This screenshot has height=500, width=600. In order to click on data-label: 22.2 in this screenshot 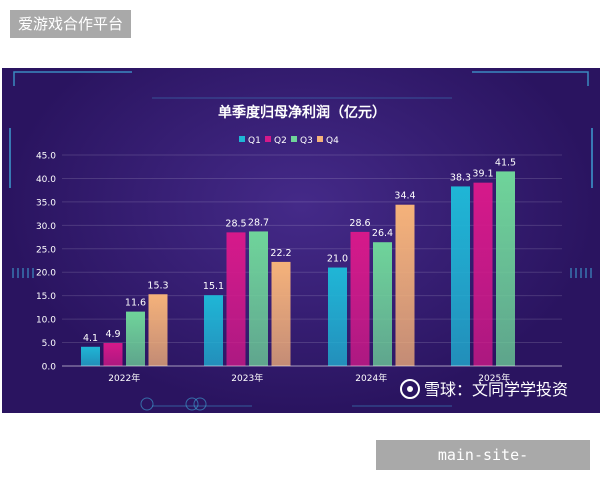, I will do `click(280, 253)`.